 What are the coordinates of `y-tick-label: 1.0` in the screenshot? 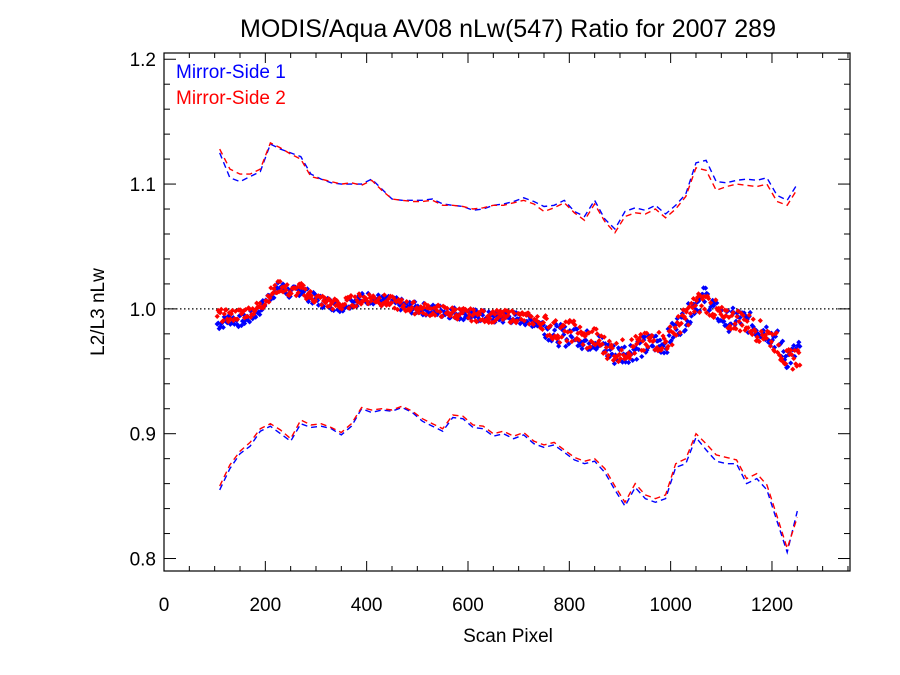 It's located at (143, 310).